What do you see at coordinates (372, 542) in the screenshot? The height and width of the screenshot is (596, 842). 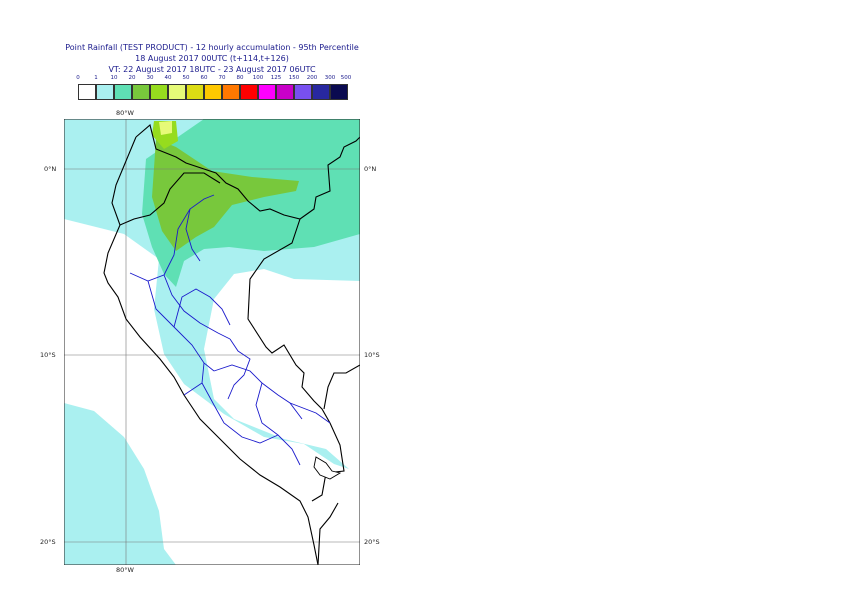 I see `lat-label-right: 20°S` at bounding box center [372, 542].